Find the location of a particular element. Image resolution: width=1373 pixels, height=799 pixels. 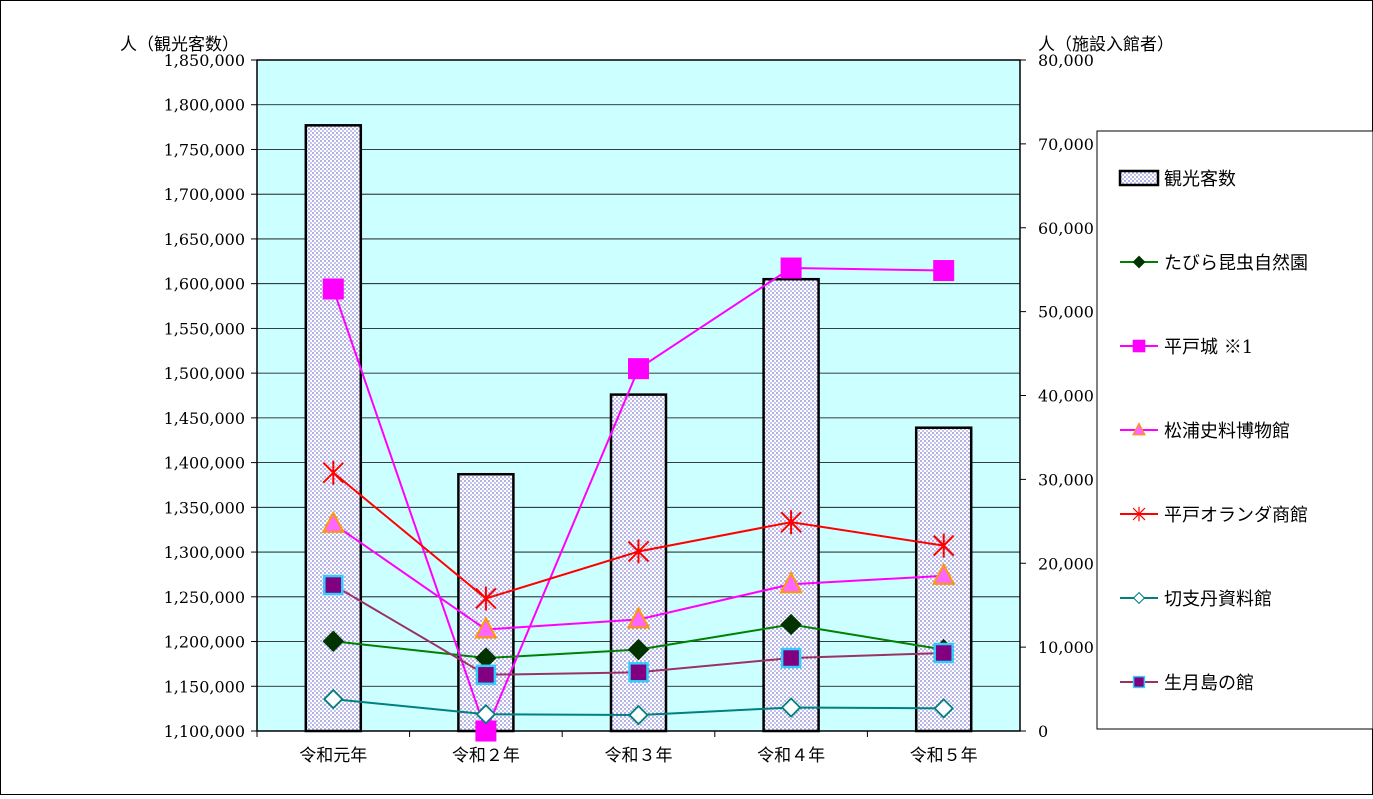

x-tick-label: 令和４年 is located at coordinates (791, 756).